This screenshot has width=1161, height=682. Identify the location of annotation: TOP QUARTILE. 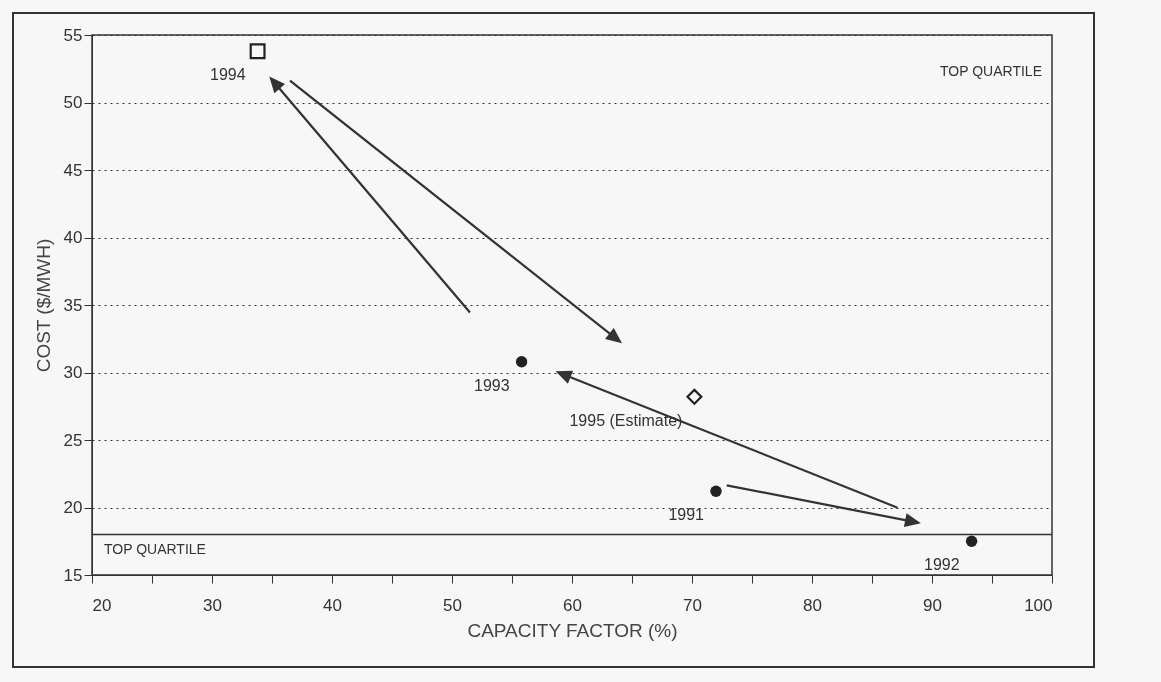
(991, 71).